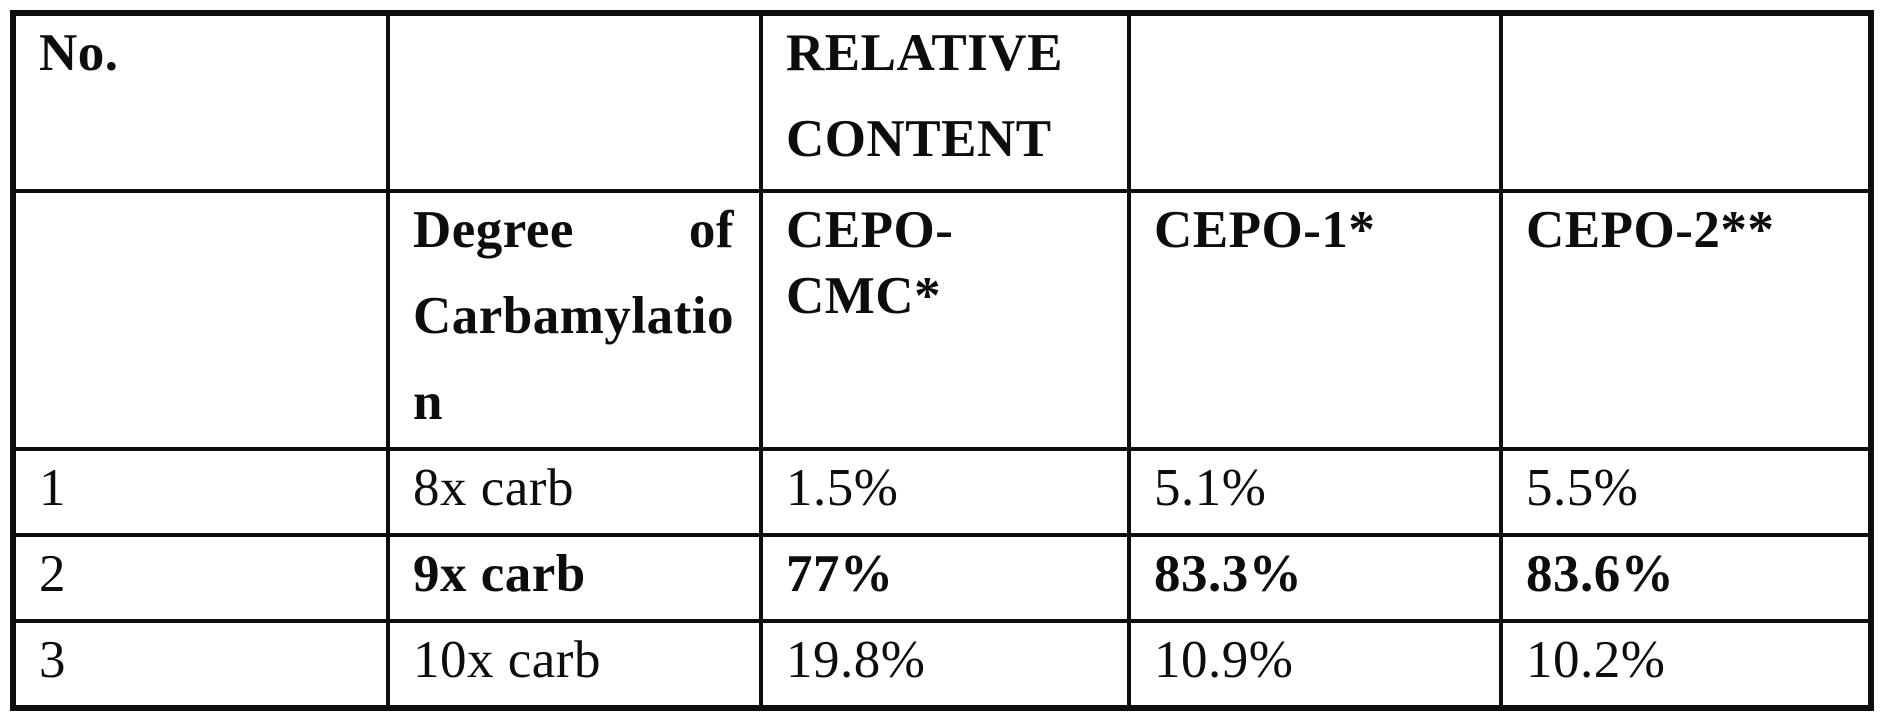  I want to click on table-row: 2 9x carb 77% 83.3% 83.6%, so click(942, 578).